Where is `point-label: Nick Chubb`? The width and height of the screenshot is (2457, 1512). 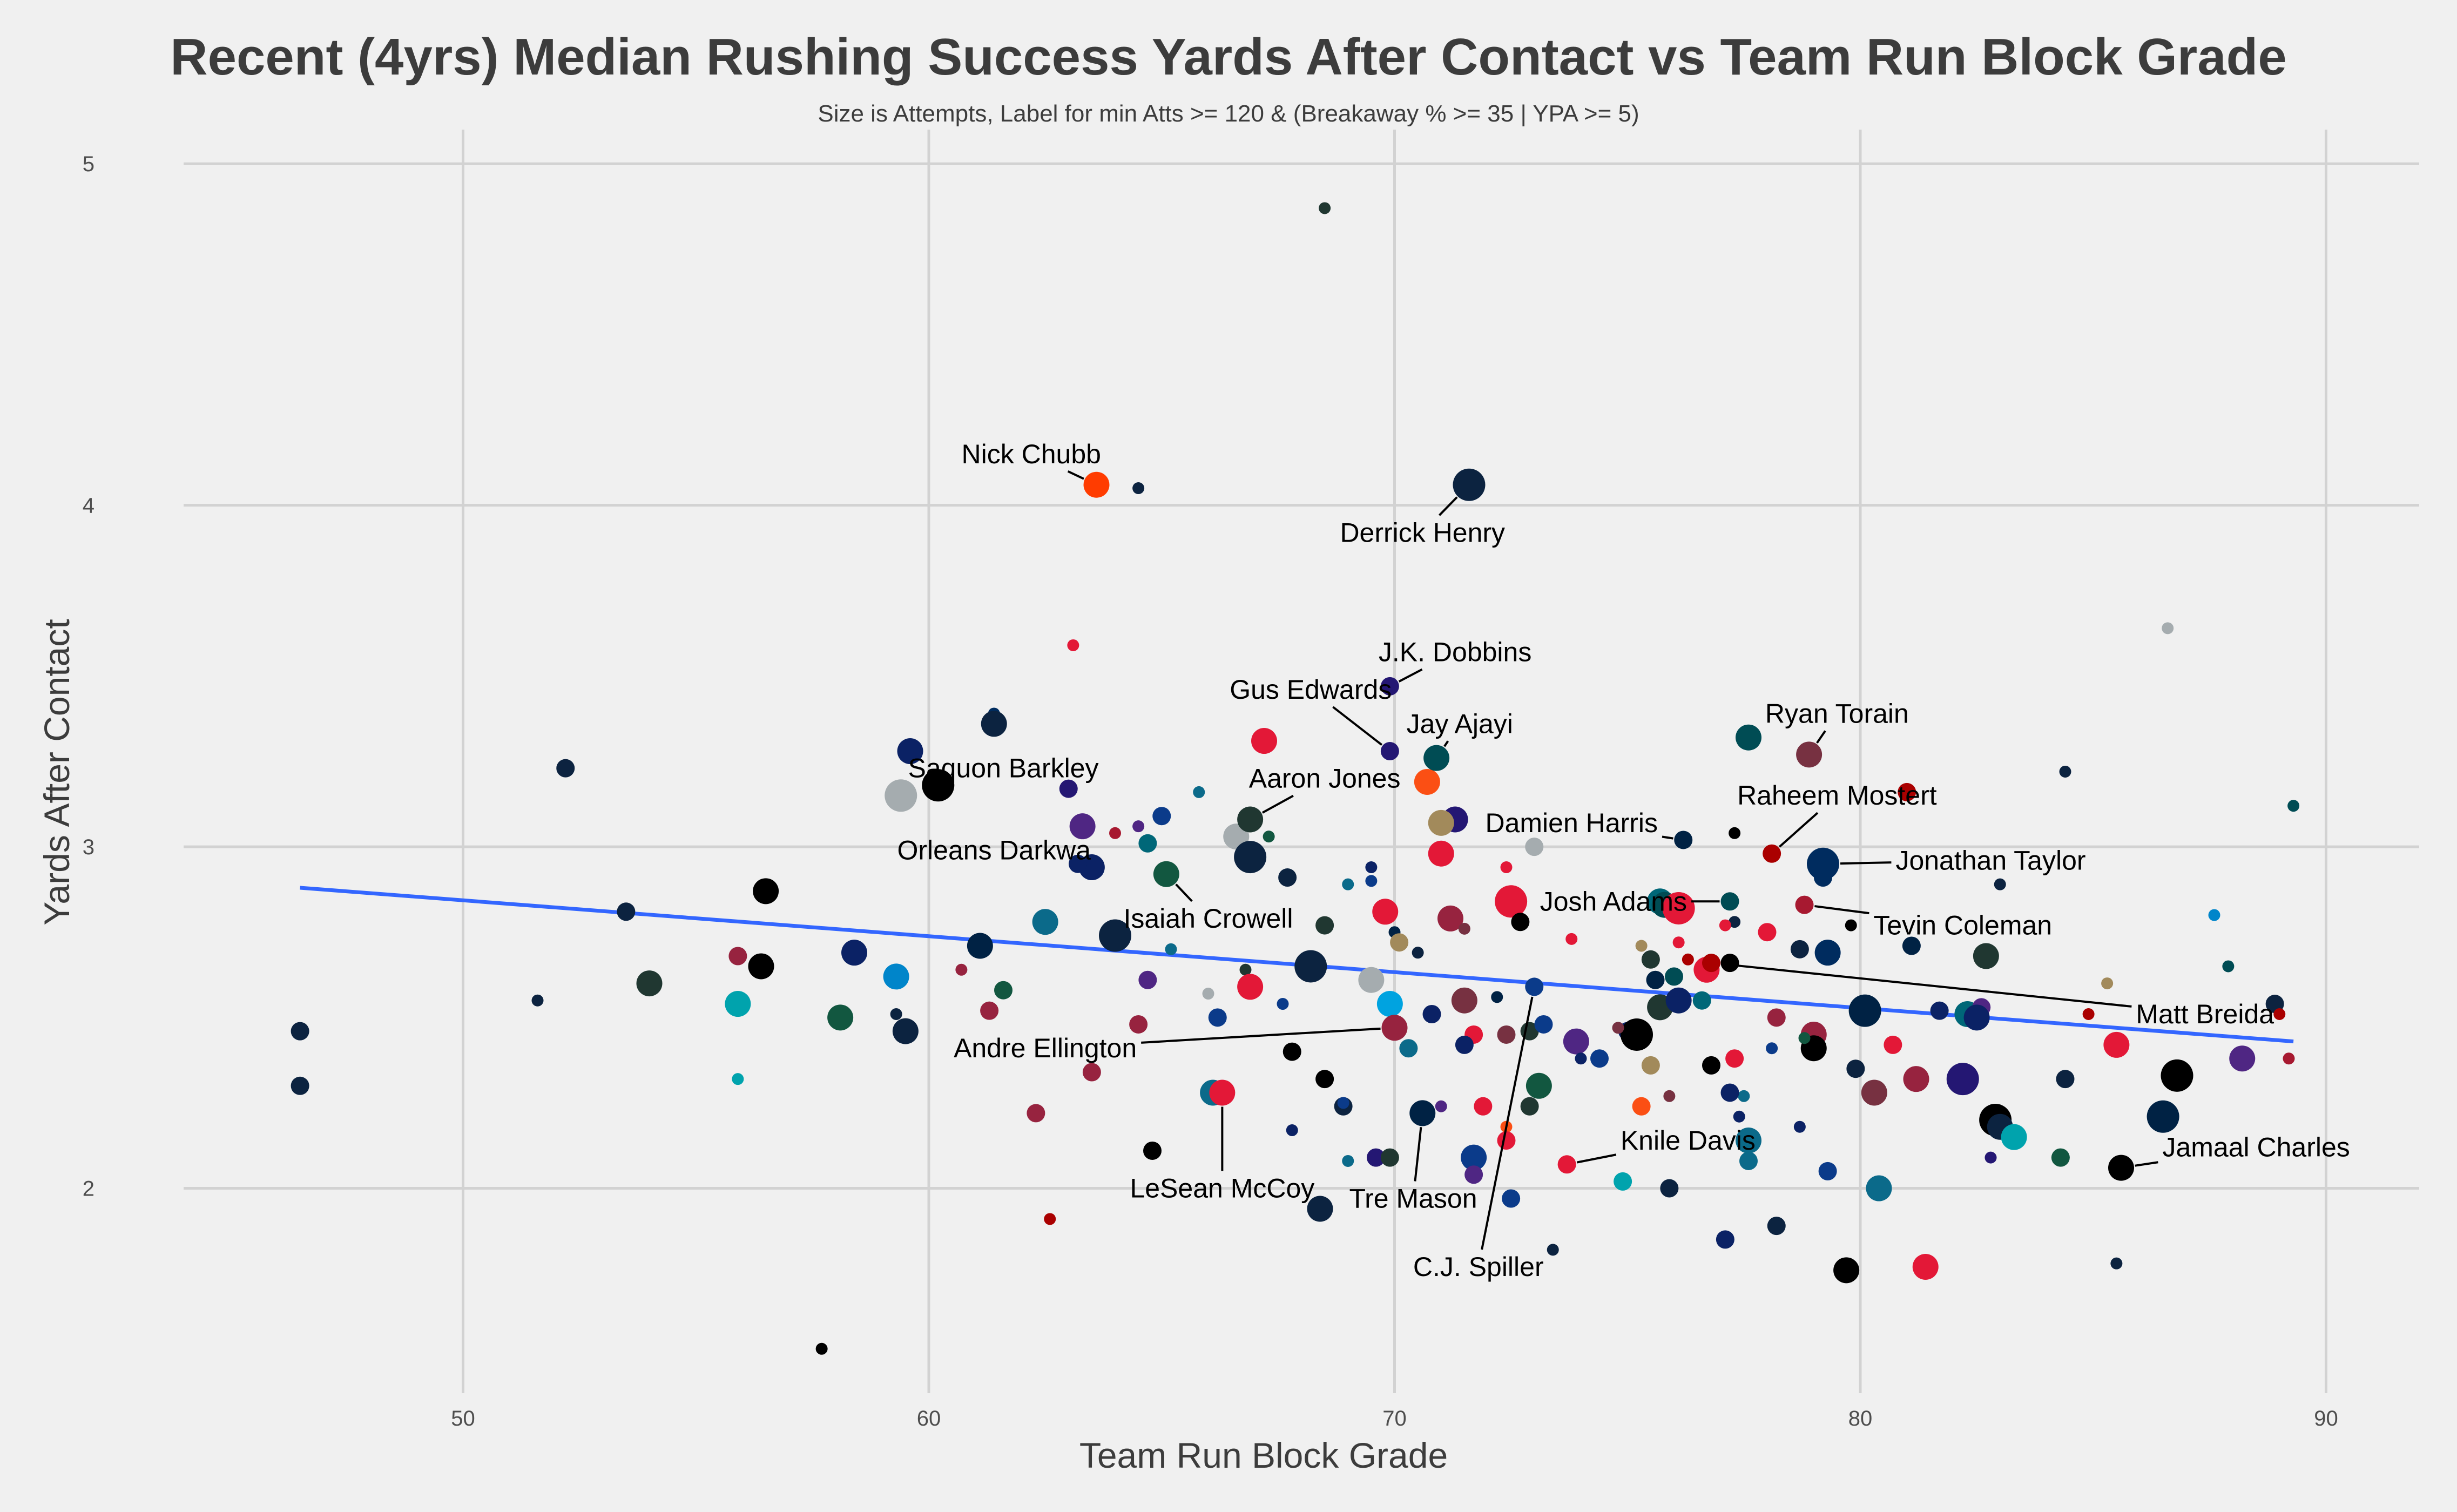
point-label: Nick Chubb is located at coordinates (1031, 454).